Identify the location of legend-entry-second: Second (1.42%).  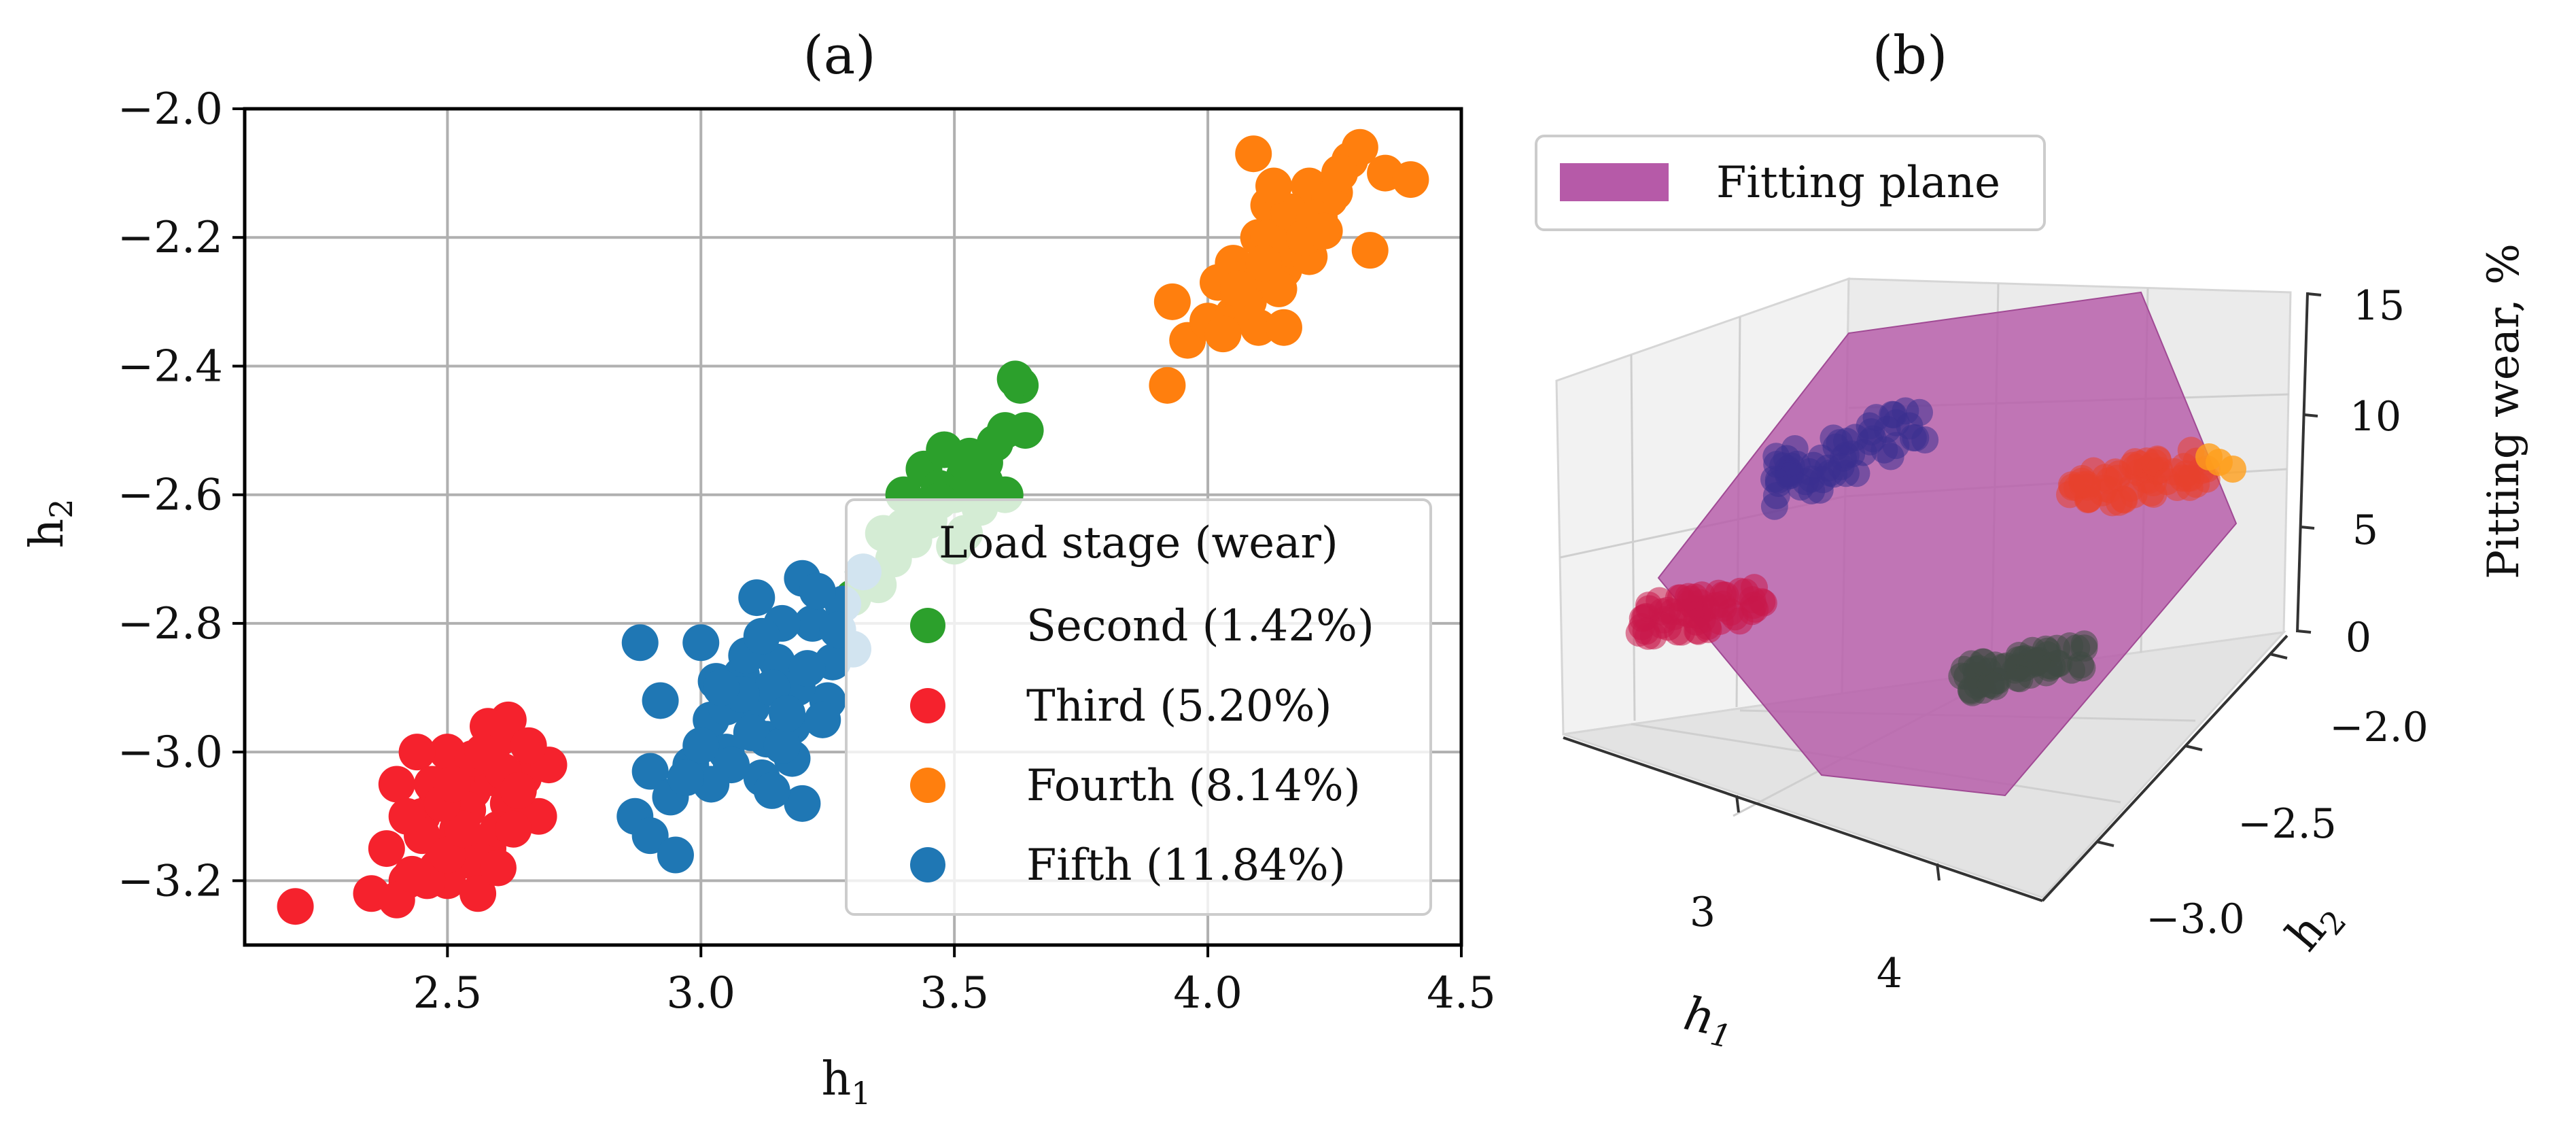
(1142, 626).